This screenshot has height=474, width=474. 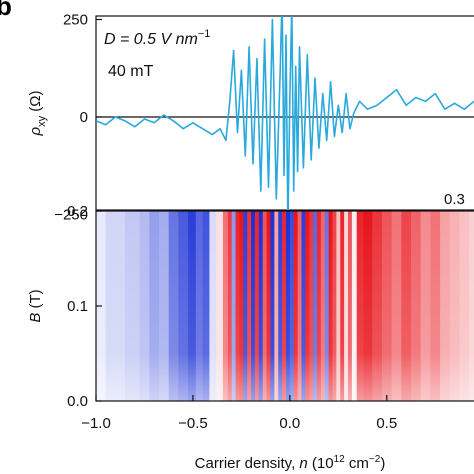 What do you see at coordinates (290, 463) in the screenshot?
I see `heatmap-x-axis-label: Carrier density, n (1012 cm−2)` at bounding box center [290, 463].